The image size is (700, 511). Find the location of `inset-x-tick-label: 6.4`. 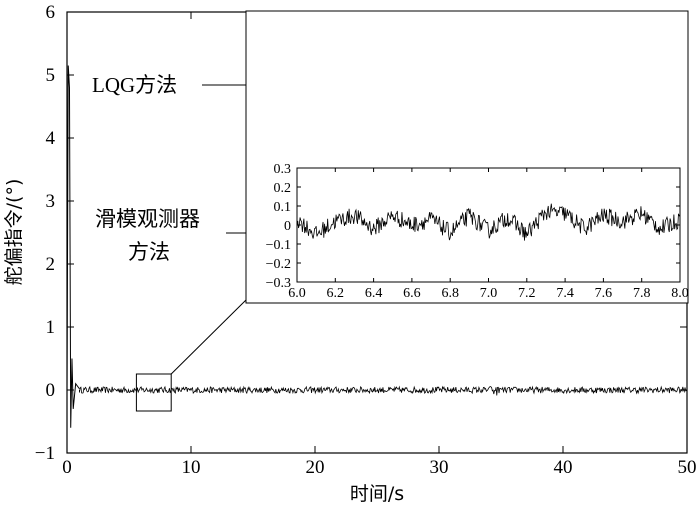

inset-x-tick-label: 6.4 is located at coordinates (374, 293).